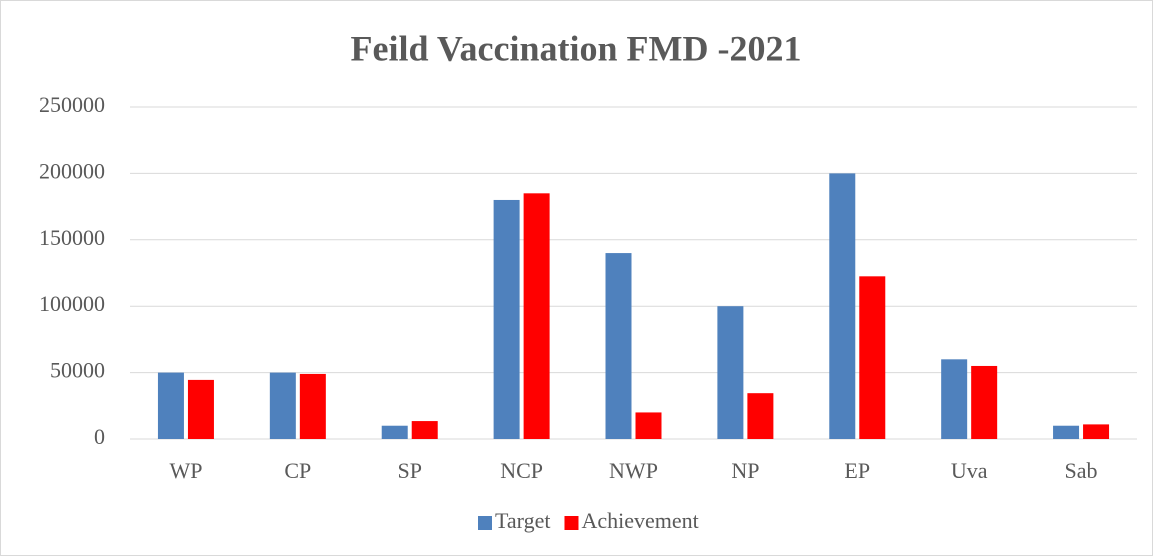 This screenshot has height=556, width=1153. I want to click on x-tick-label: WP, so click(185, 470).